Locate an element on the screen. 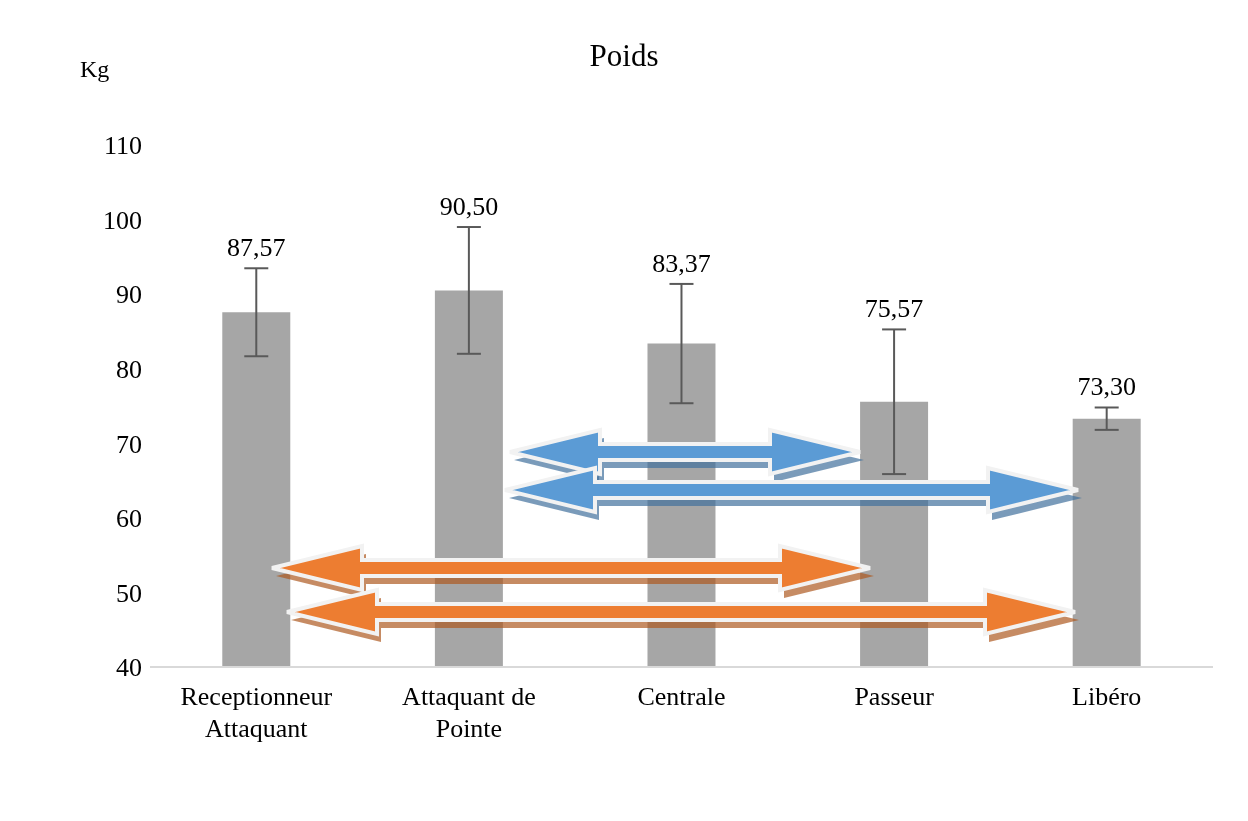 This screenshot has height=821, width=1248. data-label: 83,37 is located at coordinates (681, 263).